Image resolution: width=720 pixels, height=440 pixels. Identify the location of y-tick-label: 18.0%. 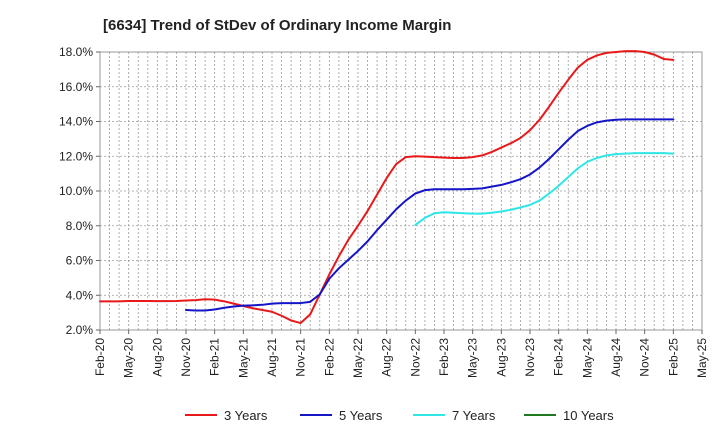
(76, 52).